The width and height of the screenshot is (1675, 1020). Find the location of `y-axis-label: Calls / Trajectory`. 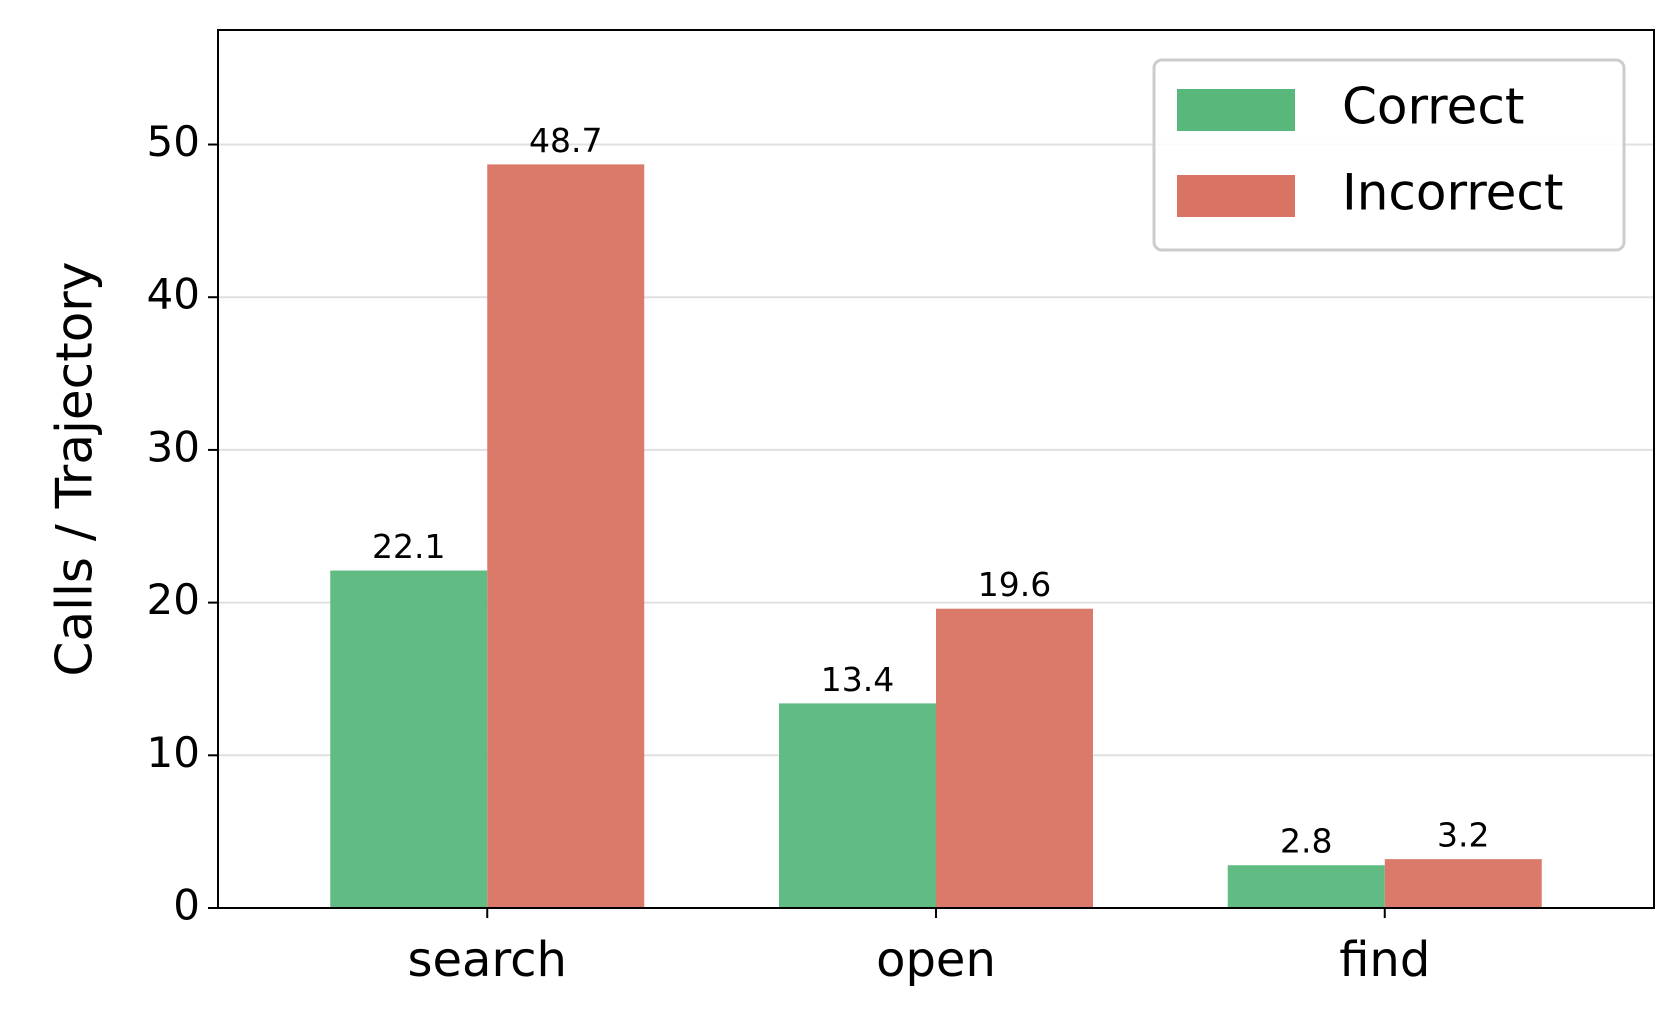

y-axis-label: Calls / Trajectory is located at coordinates (75, 469).